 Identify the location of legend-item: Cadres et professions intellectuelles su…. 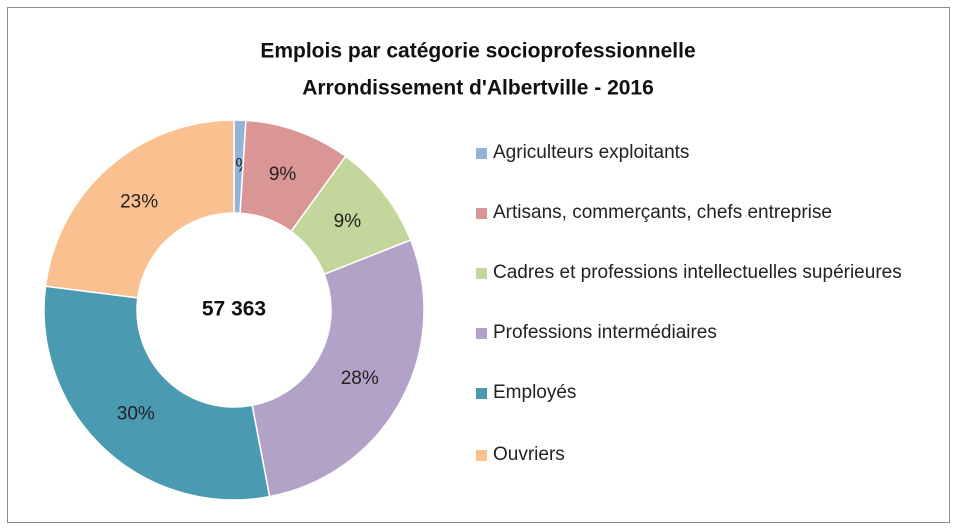
(708, 273).